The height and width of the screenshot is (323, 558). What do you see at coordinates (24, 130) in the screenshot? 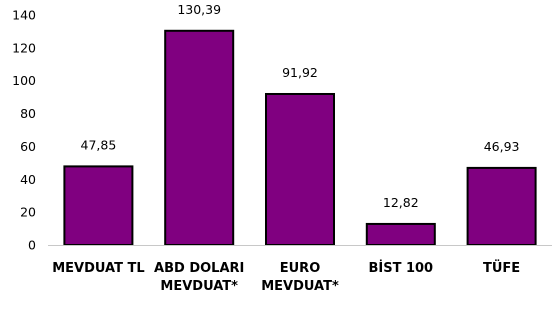
I see `y-axis-tick-labels: 0 20 40 60 80 100 120 140` at bounding box center [24, 130].